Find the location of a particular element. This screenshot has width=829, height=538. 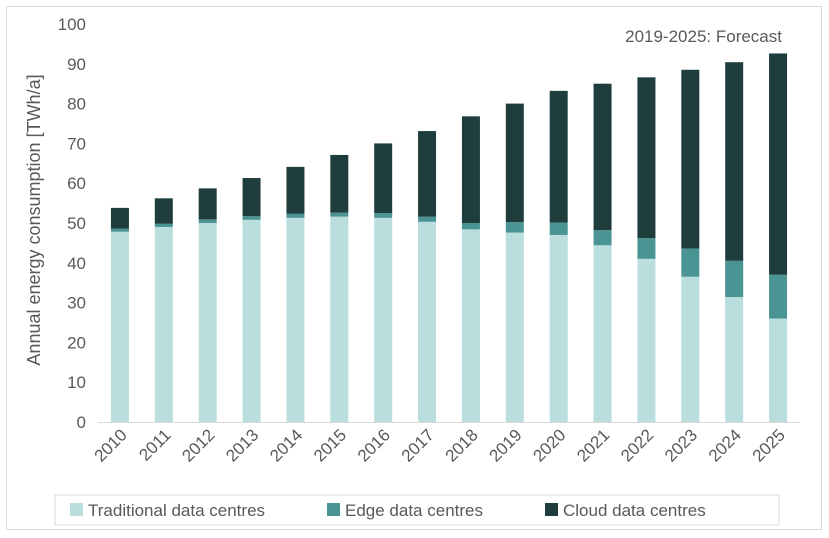

y-axis: 0 10 20 30 40 50 60 70 80 90 100 is located at coordinates (72, 223).